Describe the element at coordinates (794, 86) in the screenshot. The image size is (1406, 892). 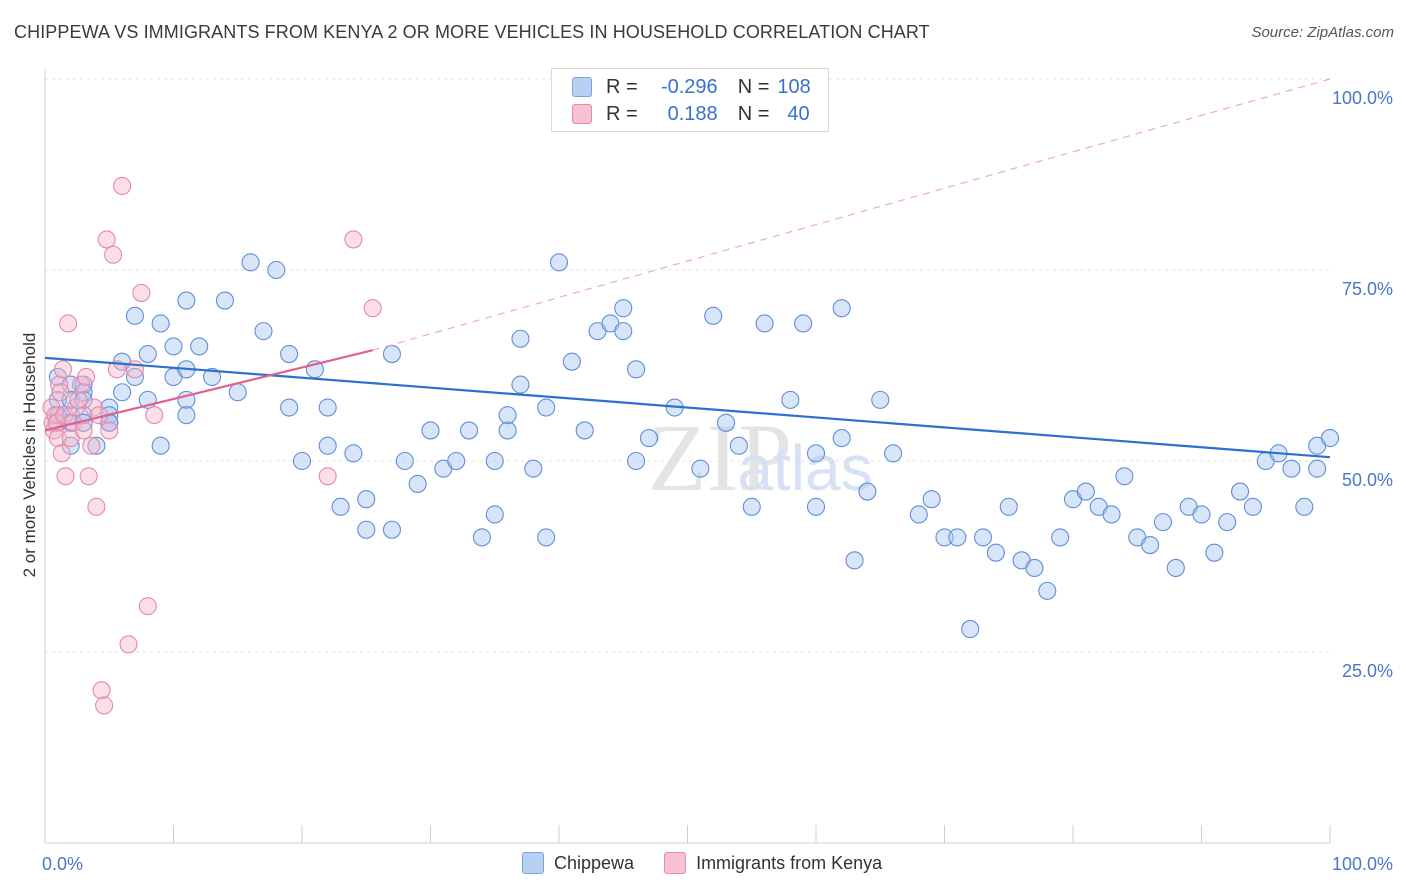
I see `legend-n-value-chippewa: 108` at that location.